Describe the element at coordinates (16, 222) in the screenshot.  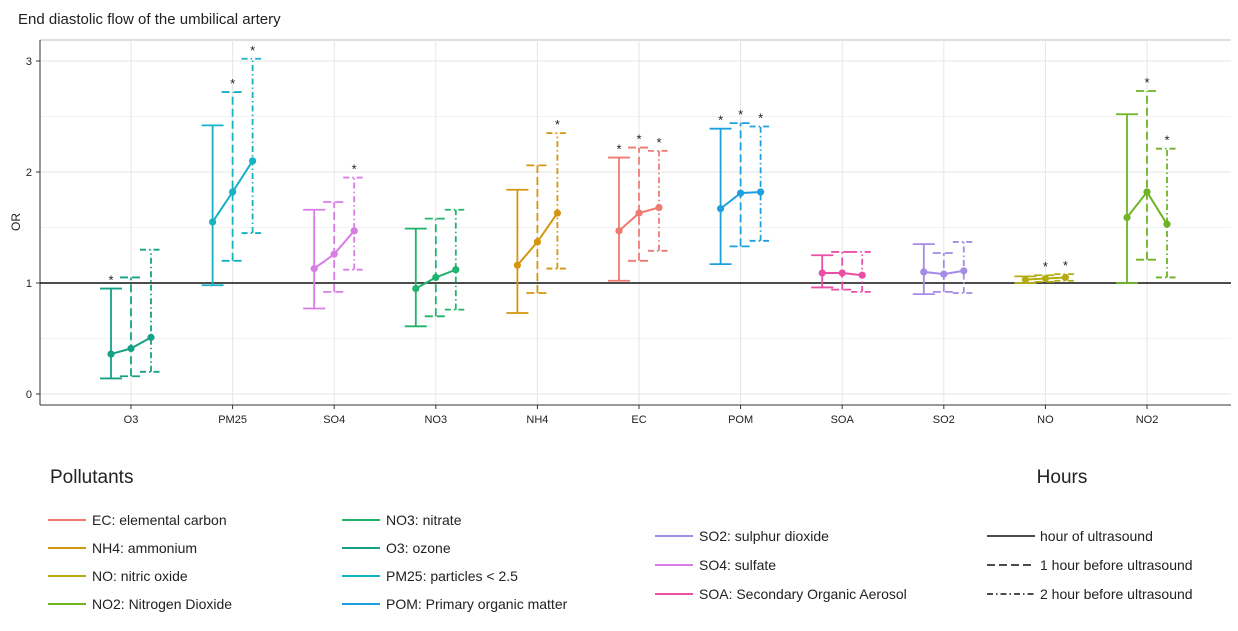
I see `y-axis-label: OR` at that location.